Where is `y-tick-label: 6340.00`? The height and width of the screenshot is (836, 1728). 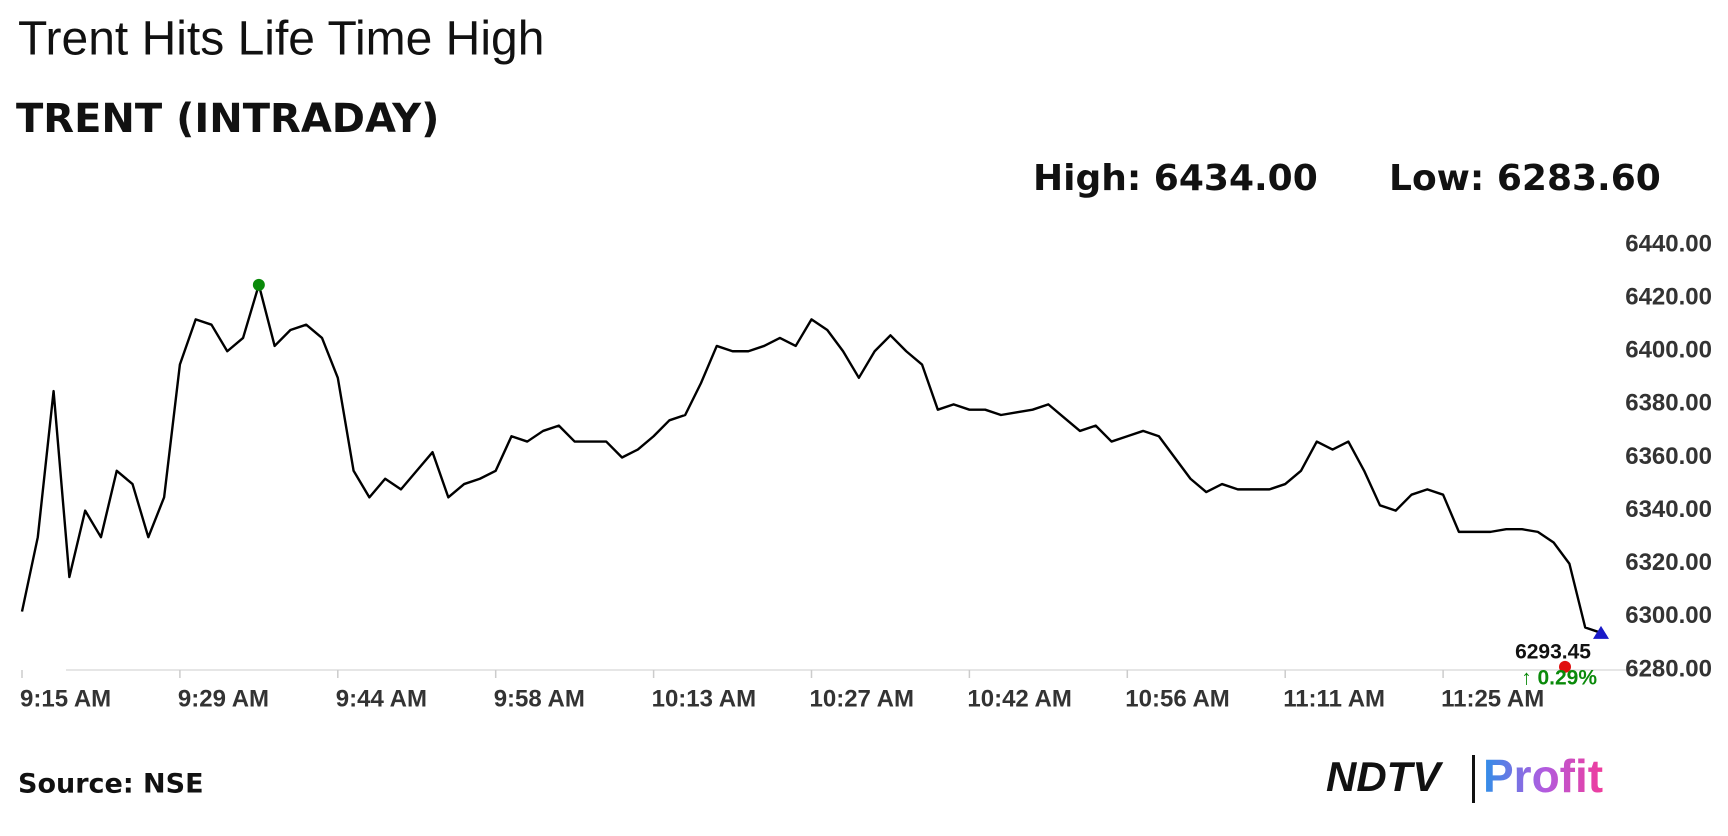 y-tick-label: 6340.00 is located at coordinates (1668, 509).